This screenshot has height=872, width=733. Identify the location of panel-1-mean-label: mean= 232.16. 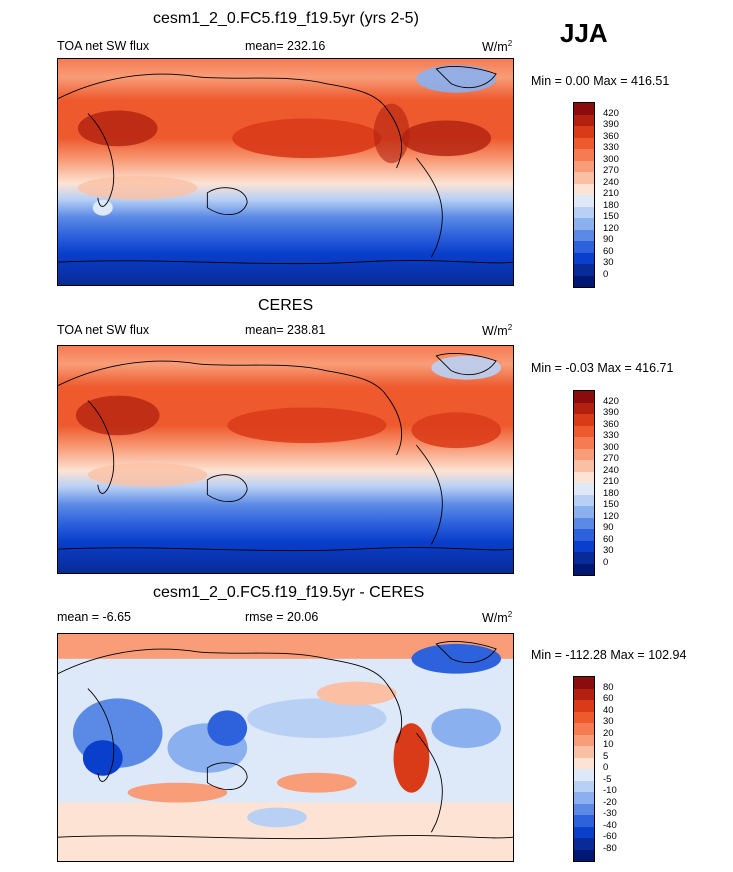
(285, 46).